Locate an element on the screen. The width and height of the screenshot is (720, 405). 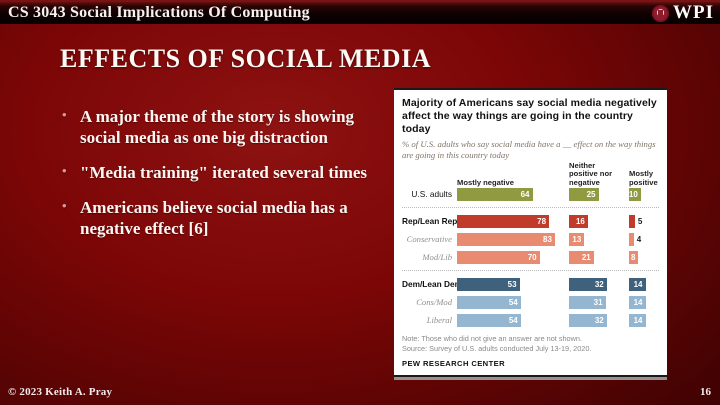
bar: 16 is located at coordinates (578, 222).